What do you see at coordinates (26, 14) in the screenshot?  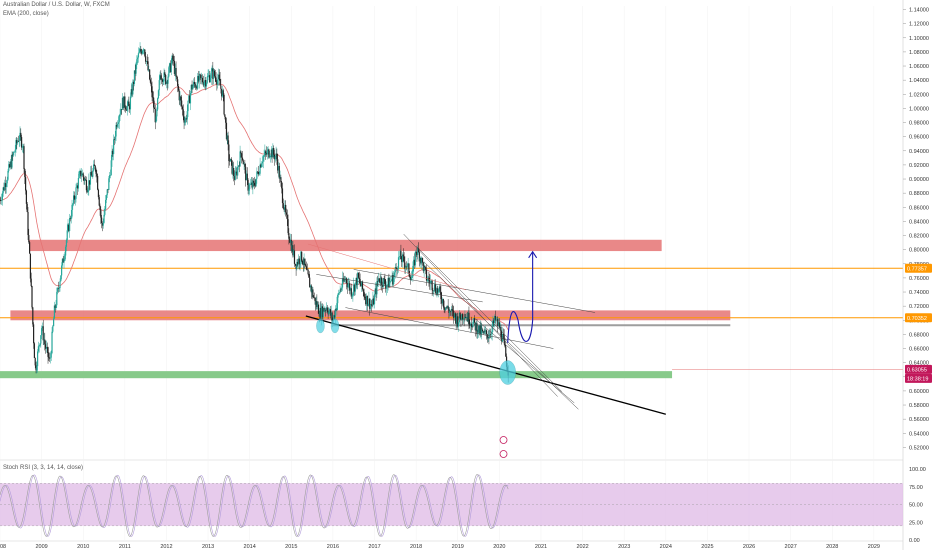 I see `ema-legend: EMA (200, close)` at bounding box center [26, 14].